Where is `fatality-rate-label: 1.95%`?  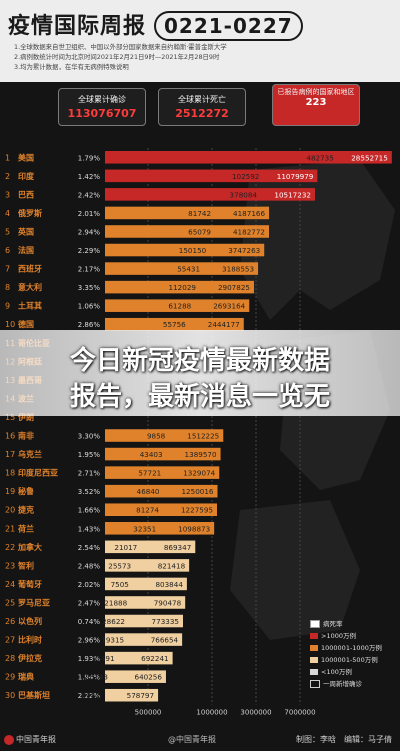 fatality-rate-label: 1.95% is located at coordinates (89, 455).